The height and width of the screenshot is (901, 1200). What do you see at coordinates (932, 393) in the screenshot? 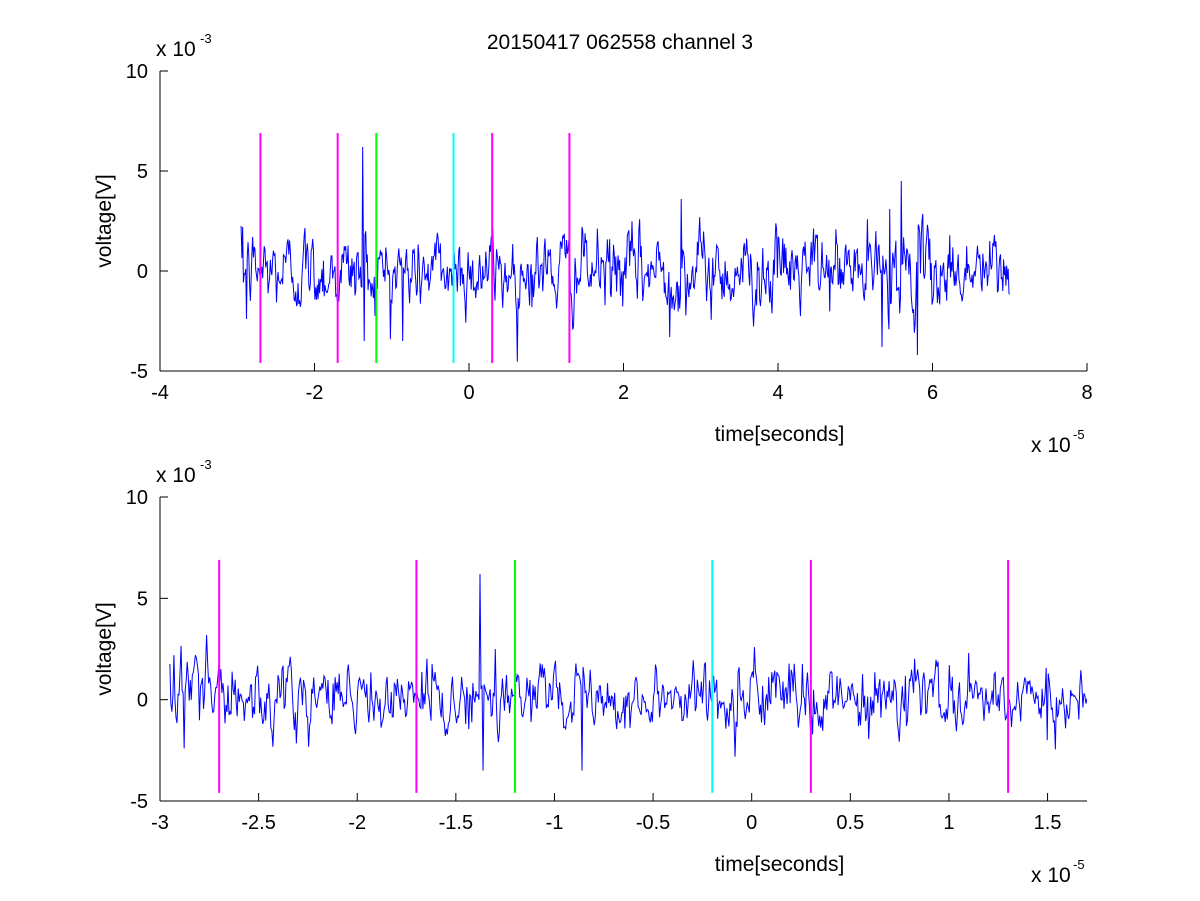
I see `x-tick-label: 6` at bounding box center [932, 393].